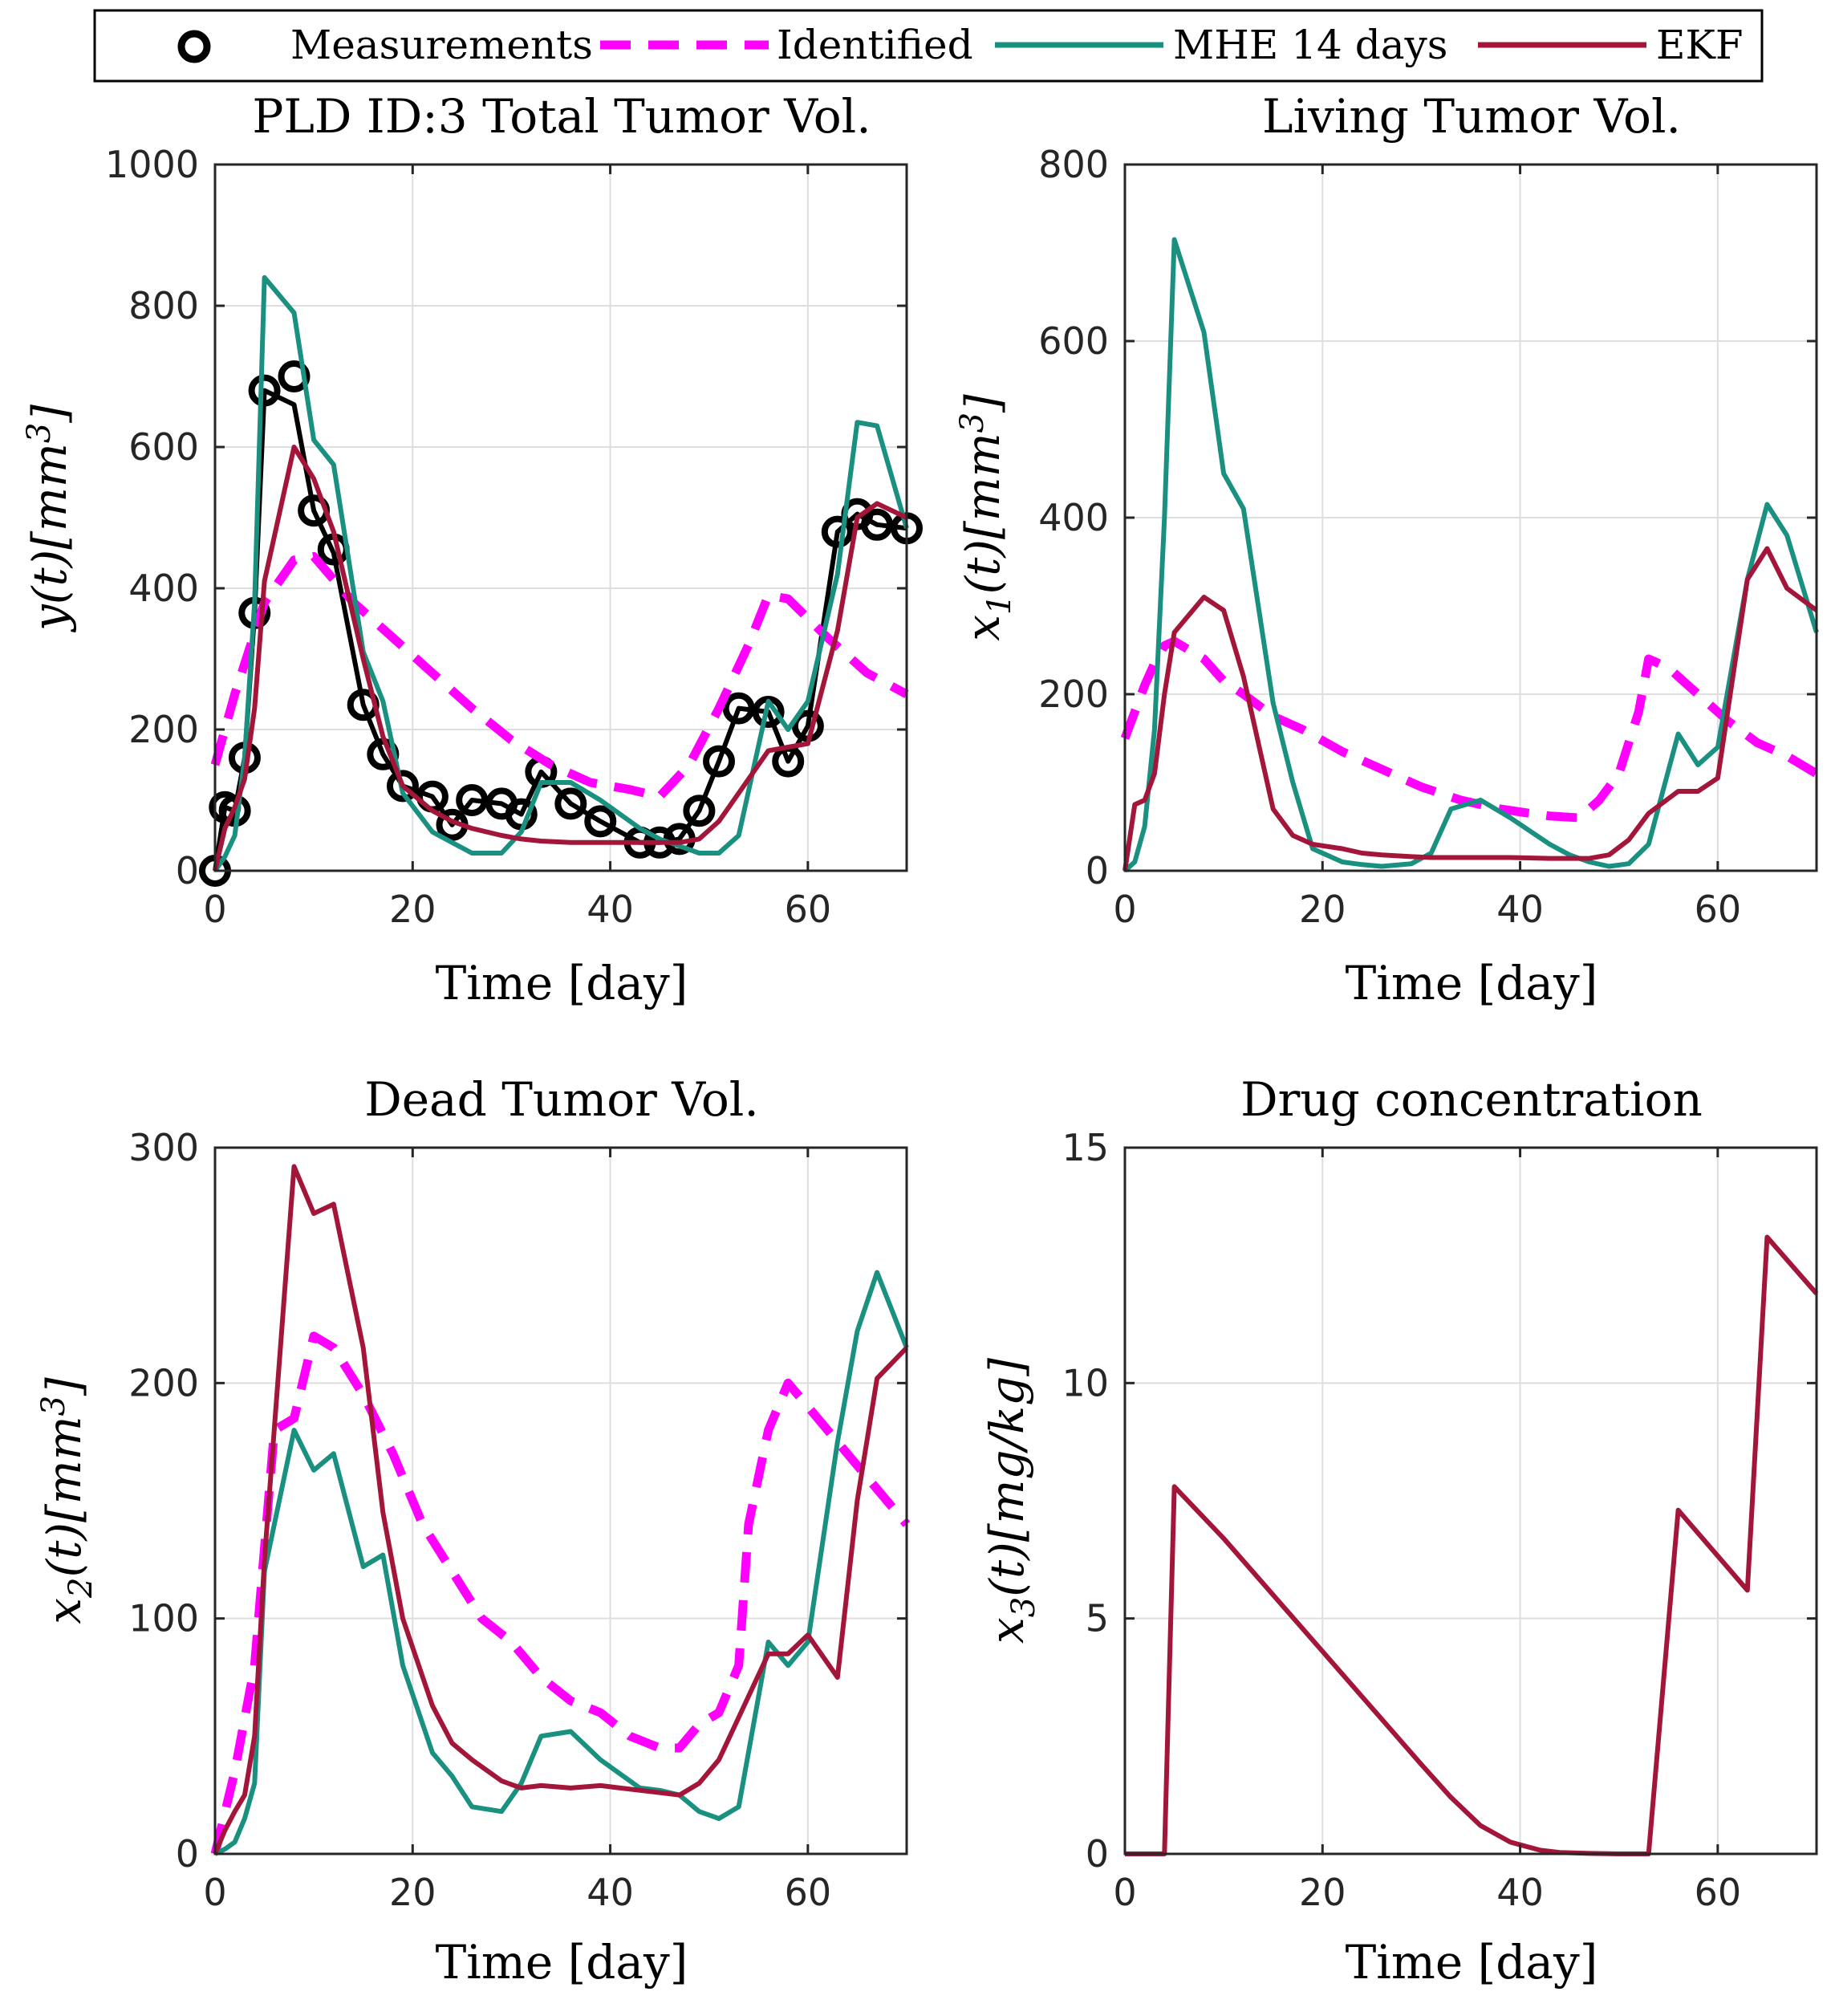  I want to click on total-y-tick-label-4: 800, so click(163, 306).